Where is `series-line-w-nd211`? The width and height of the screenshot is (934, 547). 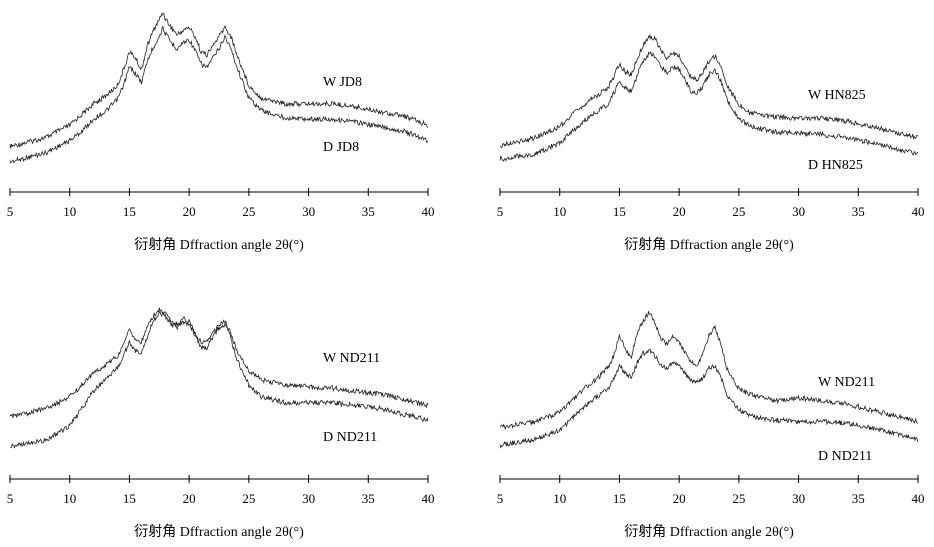 series-line-w-nd211 is located at coordinates (709, 371).